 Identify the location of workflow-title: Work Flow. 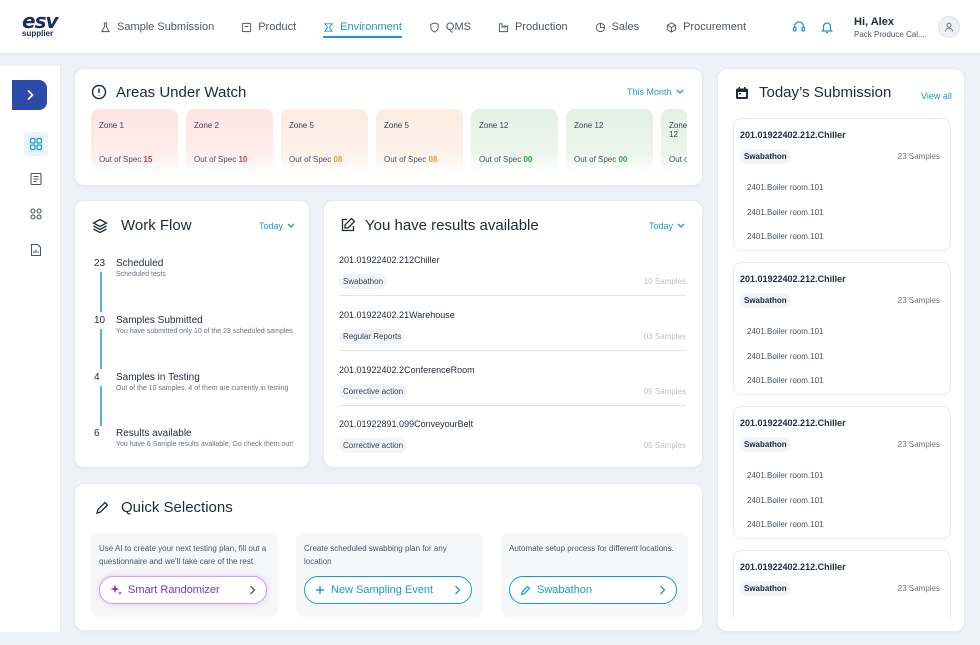
(156, 225).